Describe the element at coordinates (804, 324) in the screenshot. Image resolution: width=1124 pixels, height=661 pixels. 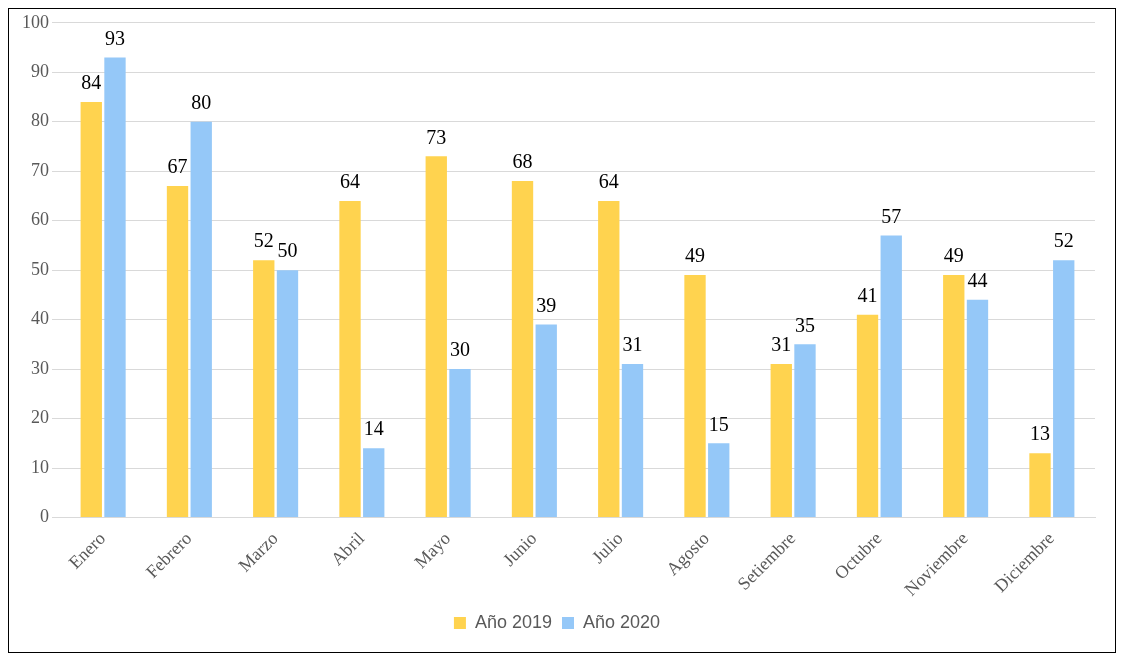
I see `data-label: 35` at that location.